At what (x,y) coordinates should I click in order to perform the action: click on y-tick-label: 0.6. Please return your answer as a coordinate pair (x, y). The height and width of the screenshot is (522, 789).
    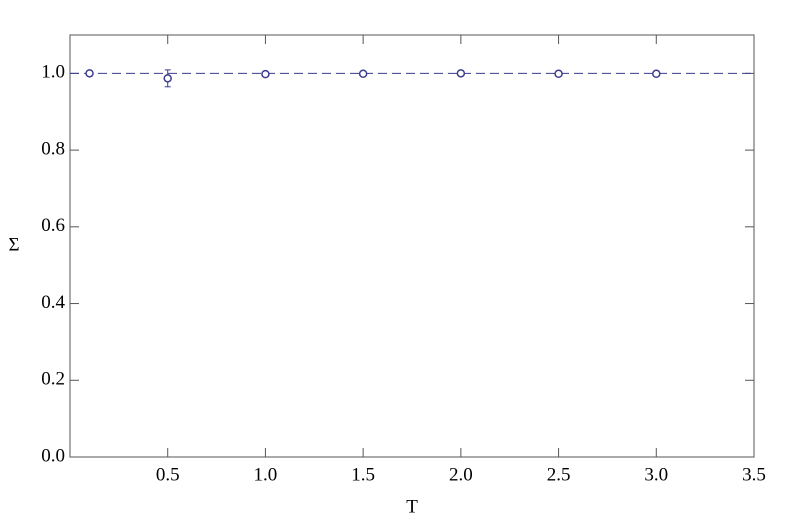
    Looking at the image, I should click on (53, 225).